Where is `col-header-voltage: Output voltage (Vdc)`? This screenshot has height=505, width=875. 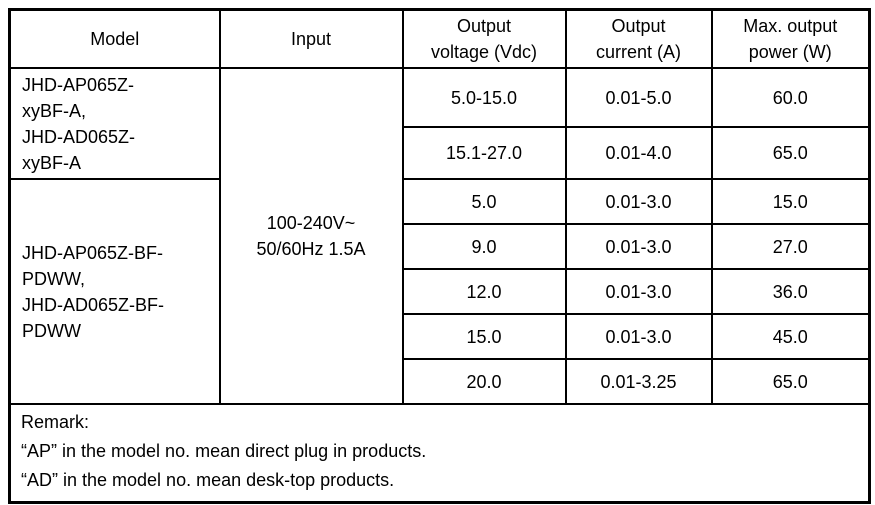 col-header-voltage: Output voltage (Vdc) is located at coordinates (484, 38).